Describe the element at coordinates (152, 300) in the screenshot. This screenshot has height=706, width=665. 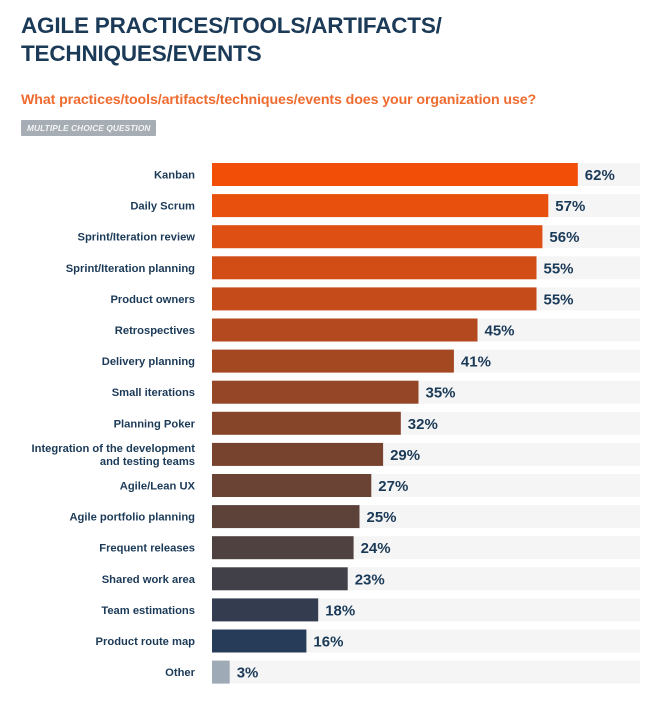
I see `category-label: Product owners` at that location.